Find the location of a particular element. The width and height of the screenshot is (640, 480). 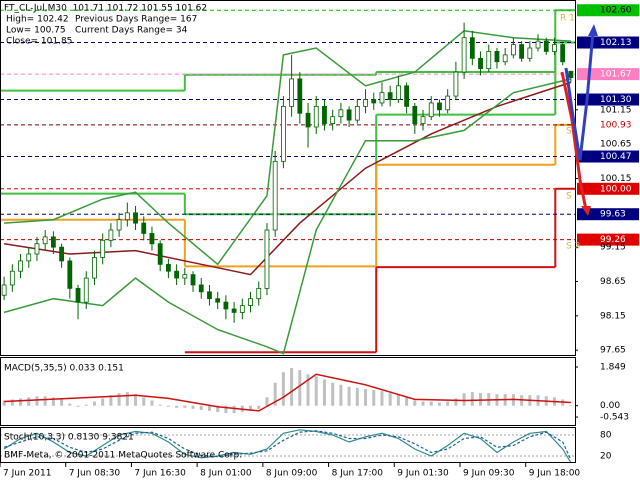

info: Low= 100.75 is located at coordinates (36, 31).